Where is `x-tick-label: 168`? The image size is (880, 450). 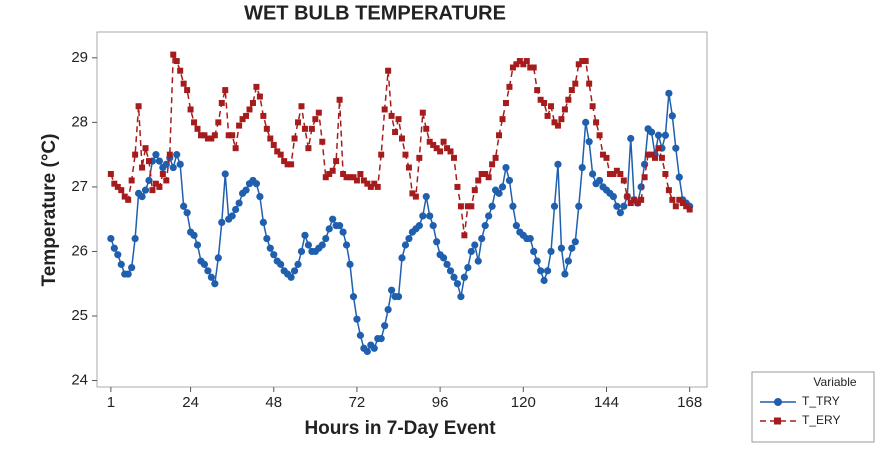
x-tick-label: 168 is located at coordinates (689, 402).